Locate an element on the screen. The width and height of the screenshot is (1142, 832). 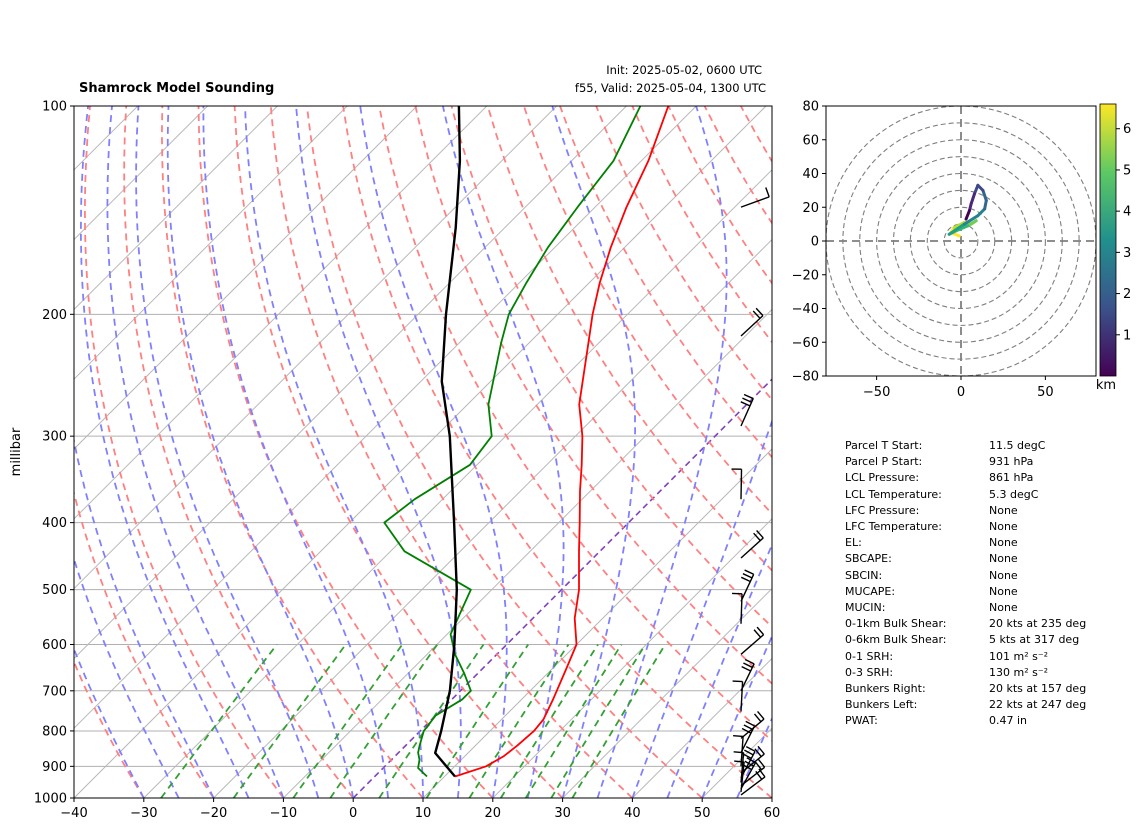
hodo-y-tick-label: −80 is located at coordinates (805, 377).